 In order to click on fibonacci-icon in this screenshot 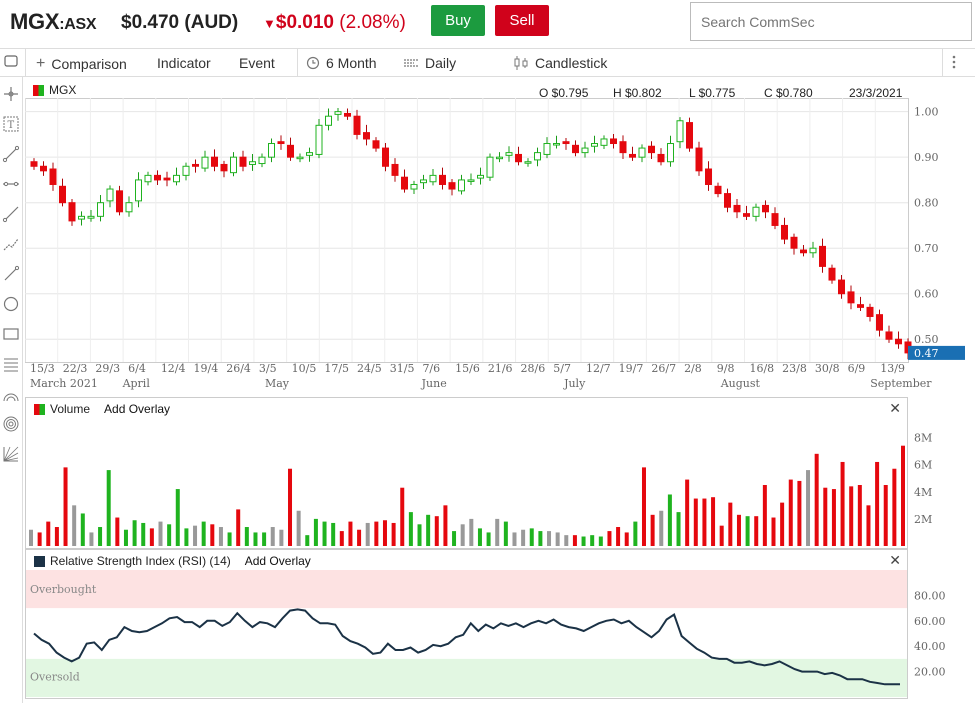, I will do `click(11, 364)`.